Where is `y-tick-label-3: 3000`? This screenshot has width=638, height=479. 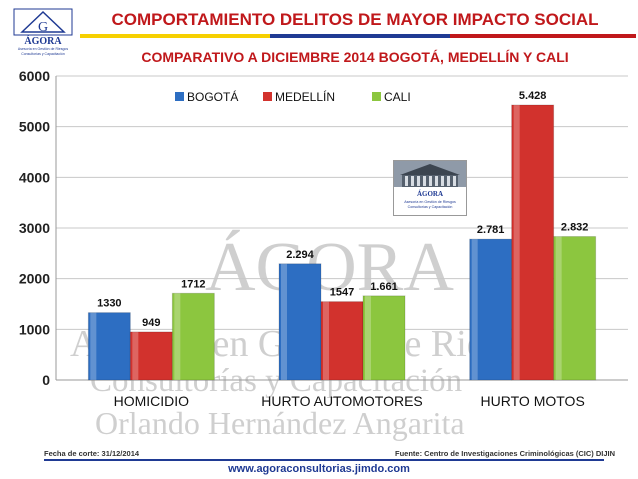
y-tick-label-3: 3000 is located at coordinates (34, 228).